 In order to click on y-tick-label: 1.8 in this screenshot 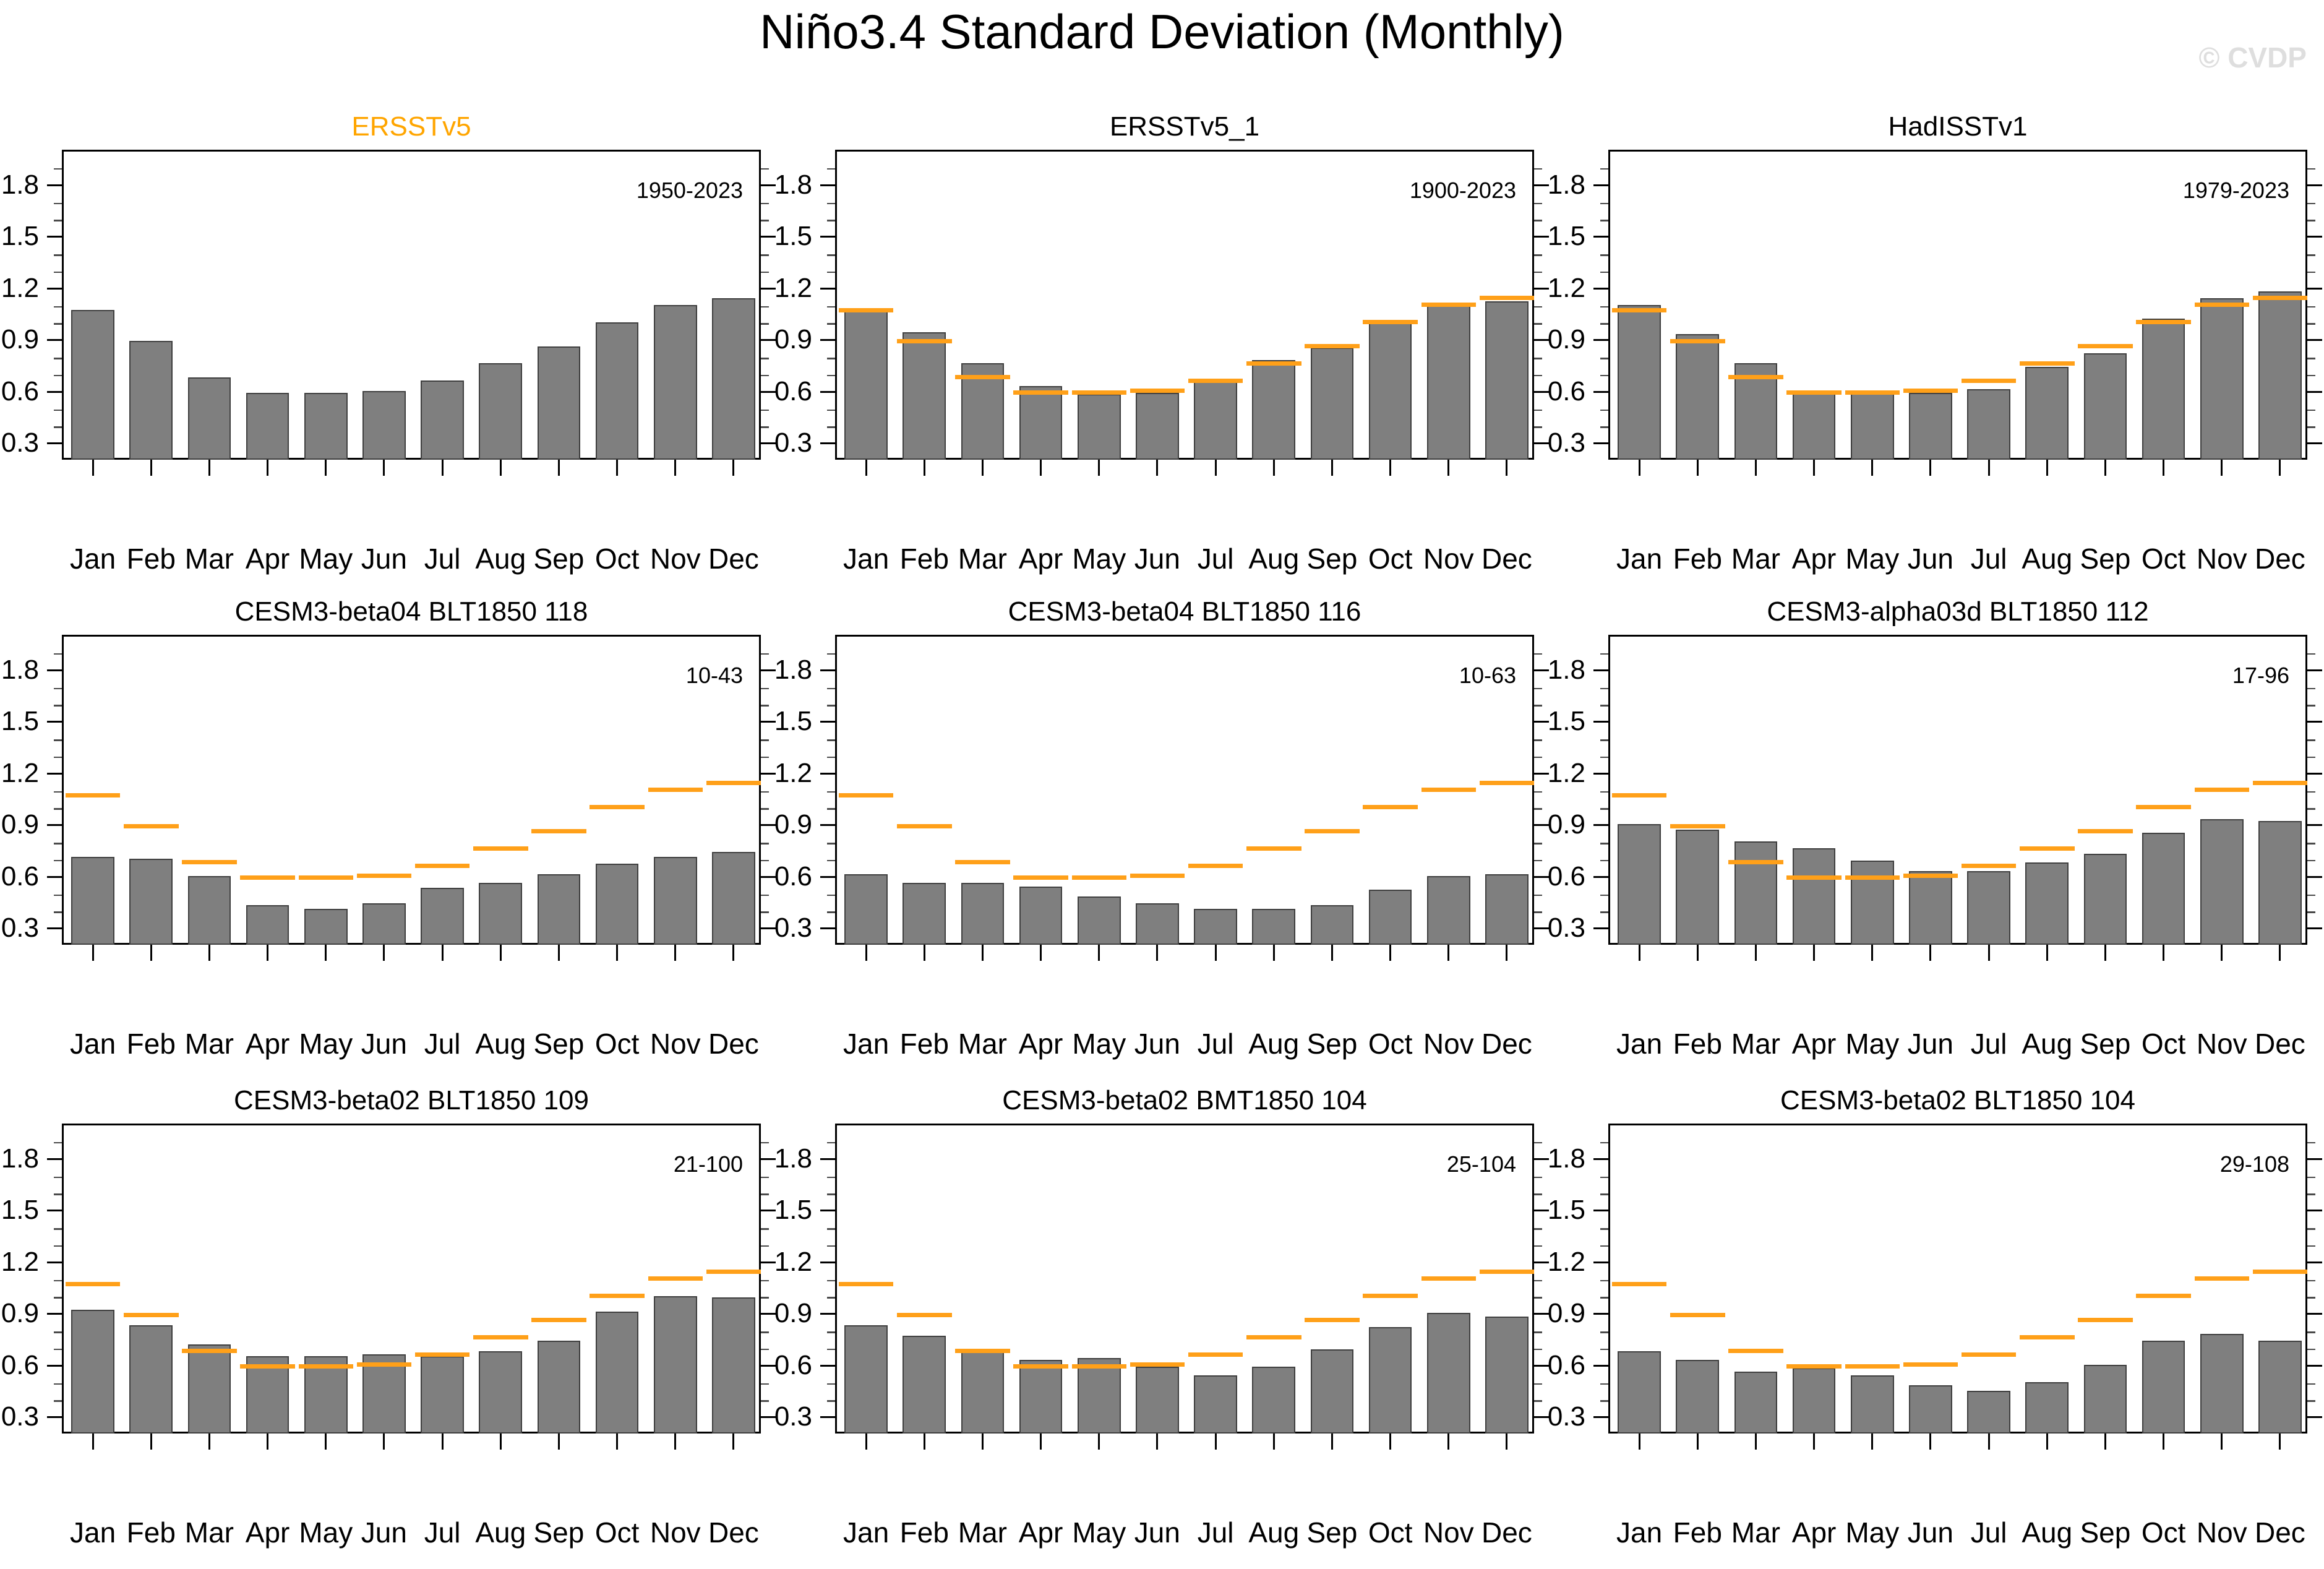, I will do `click(20, 185)`.